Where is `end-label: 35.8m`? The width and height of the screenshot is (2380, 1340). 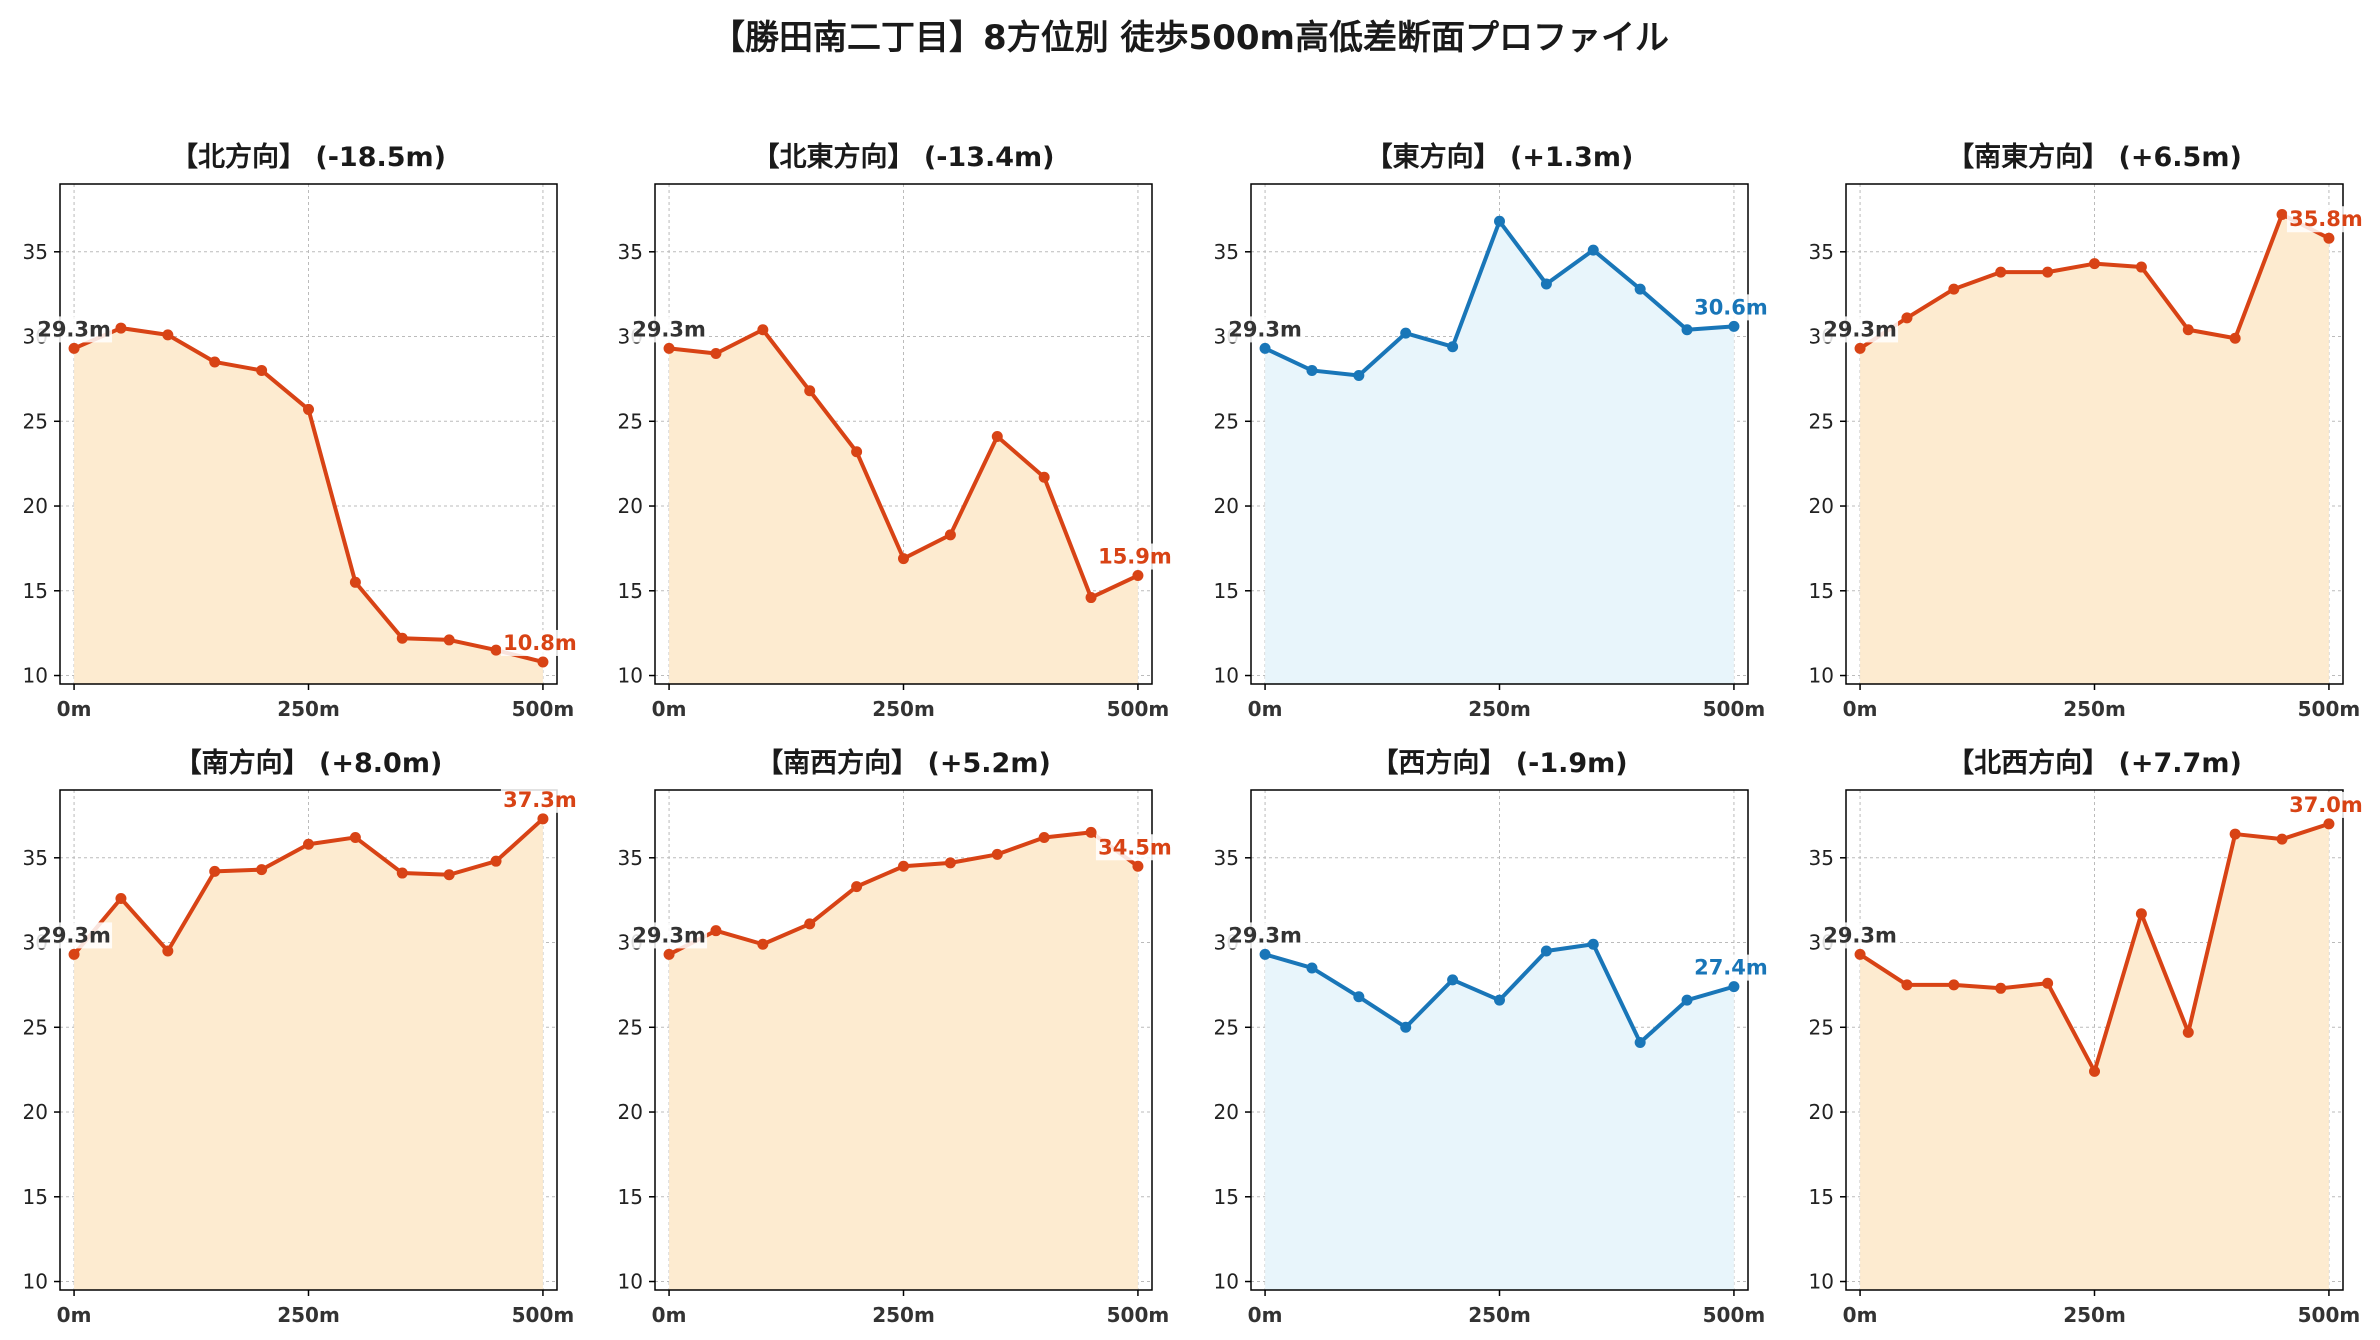
end-label: 35.8m is located at coordinates (2326, 219).